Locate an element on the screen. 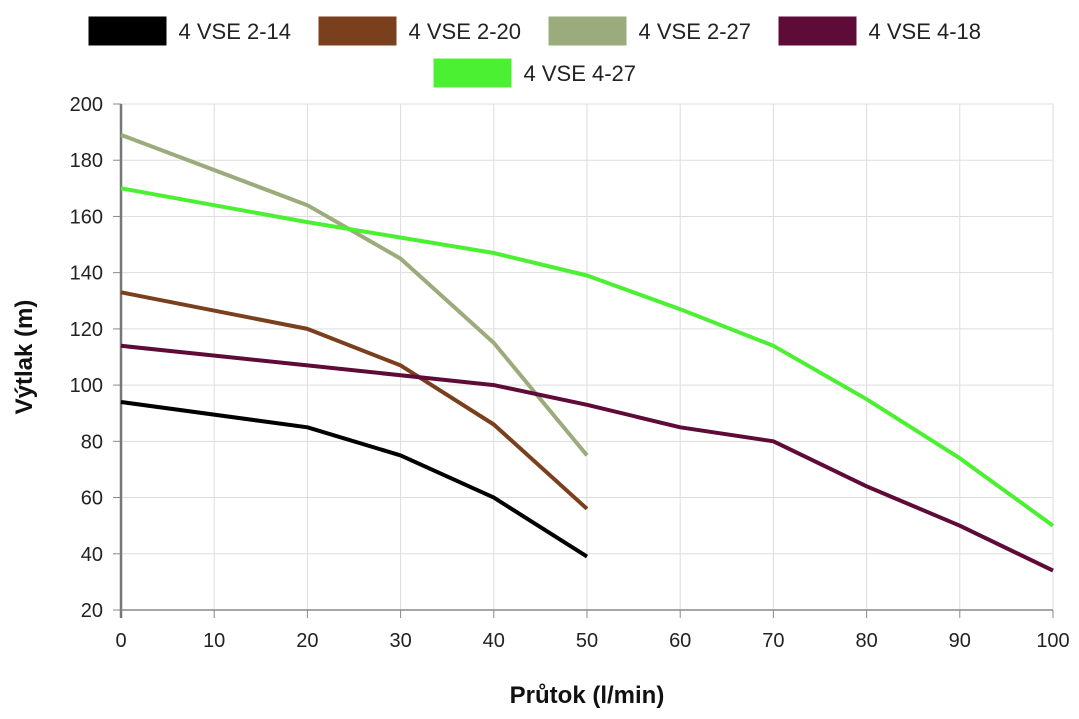 The image size is (1079, 719). y-tick-label: 60 is located at coordinates (92, 499).